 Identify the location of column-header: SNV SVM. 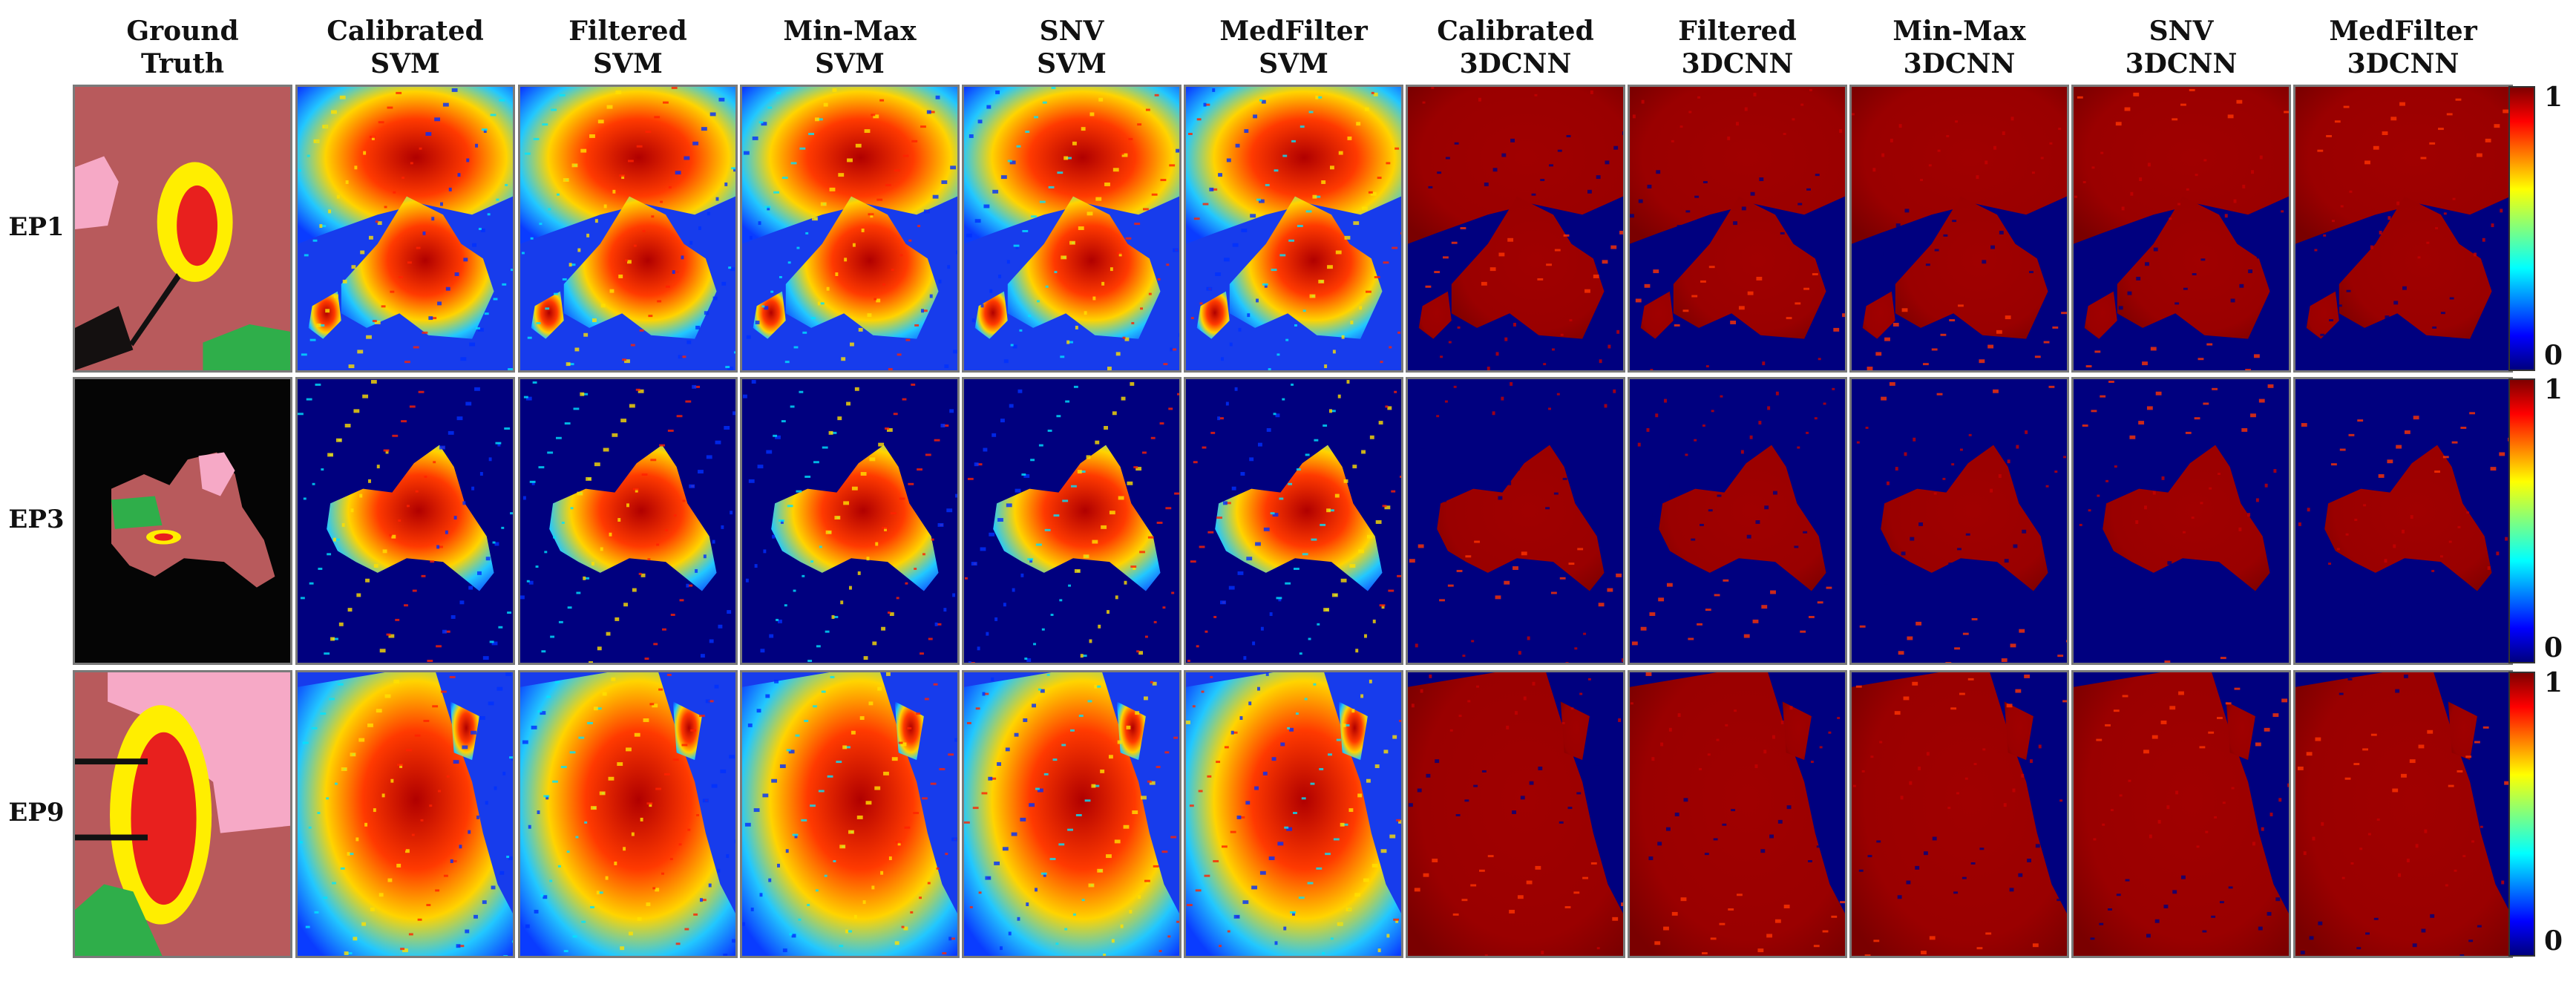
(1071, 47).